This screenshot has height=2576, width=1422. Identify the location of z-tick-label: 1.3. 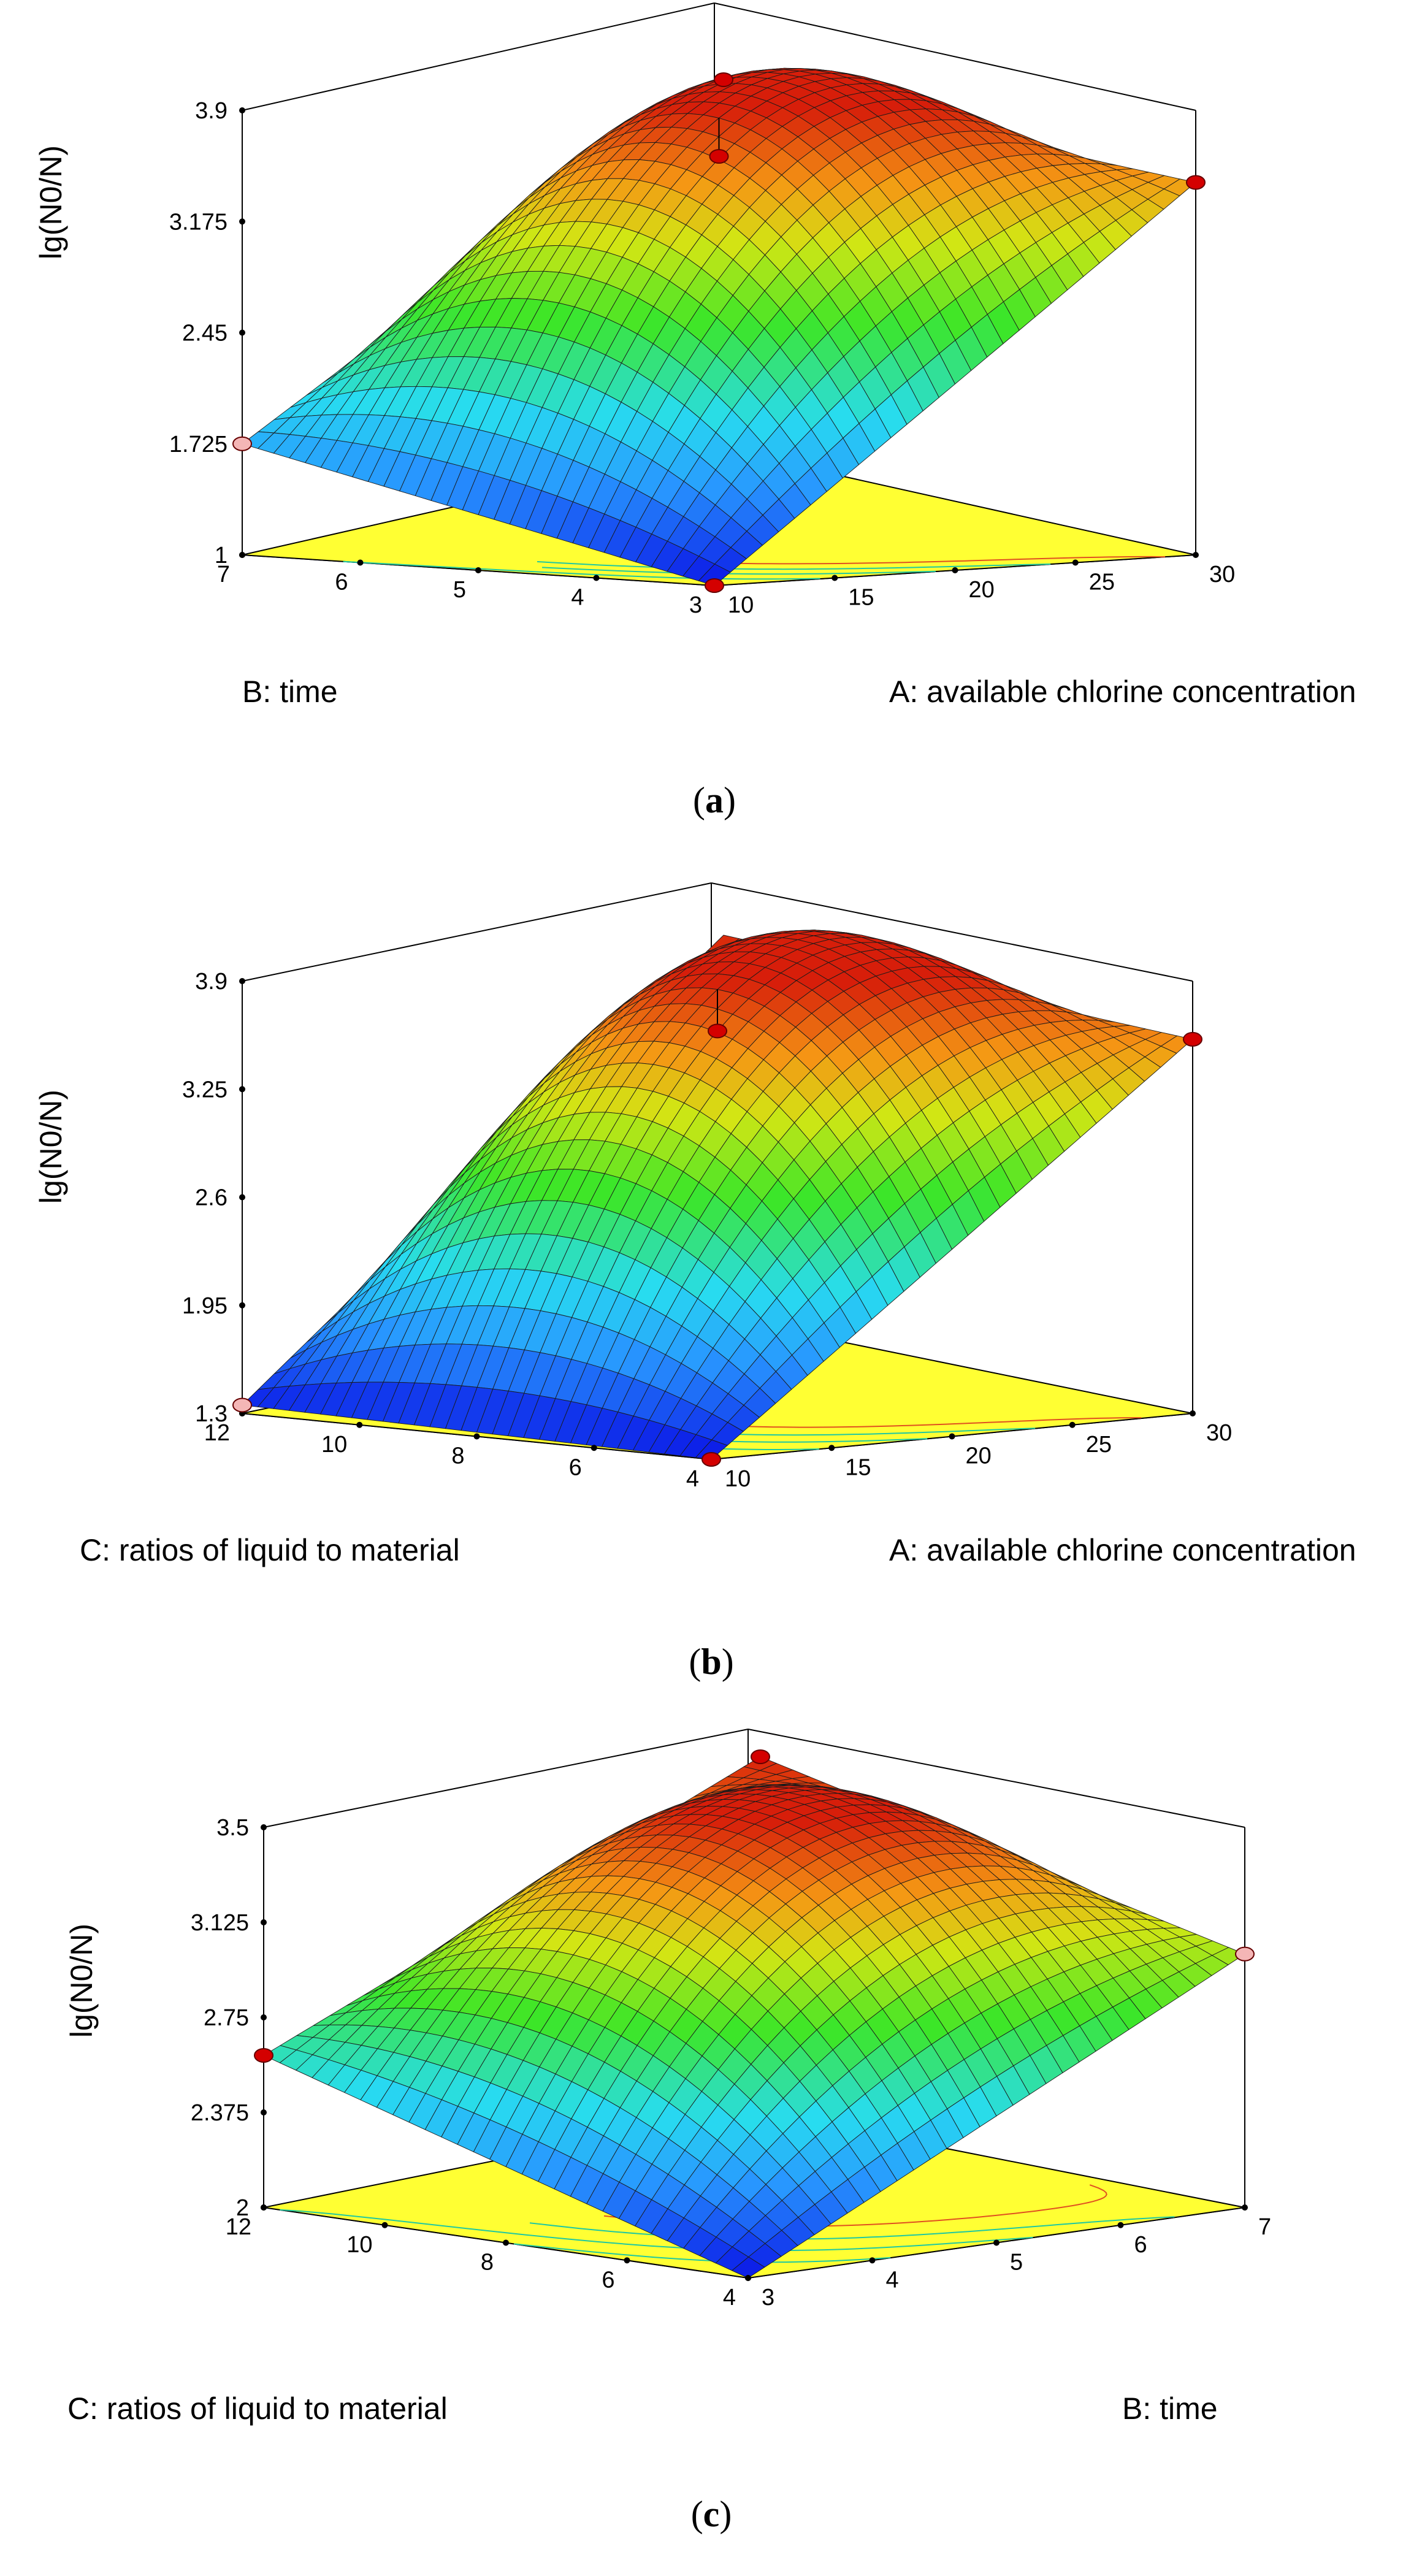
(211, 1414).